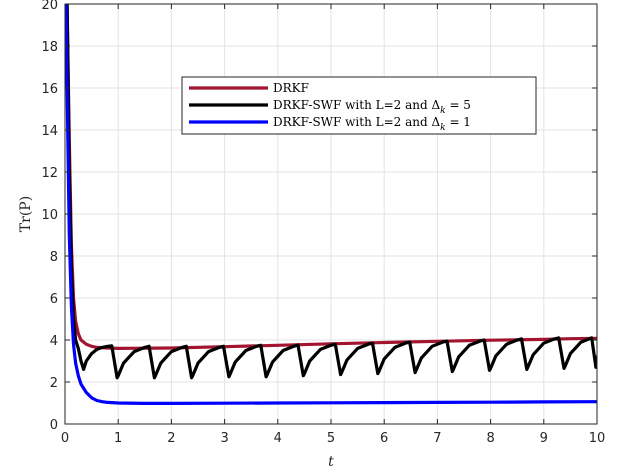 Image resolution: width=623 pixels, height=474 pixels. Describe the element at coordinates (331, 438) in the screenshot. I see `x-tick-label: 5` at that location.